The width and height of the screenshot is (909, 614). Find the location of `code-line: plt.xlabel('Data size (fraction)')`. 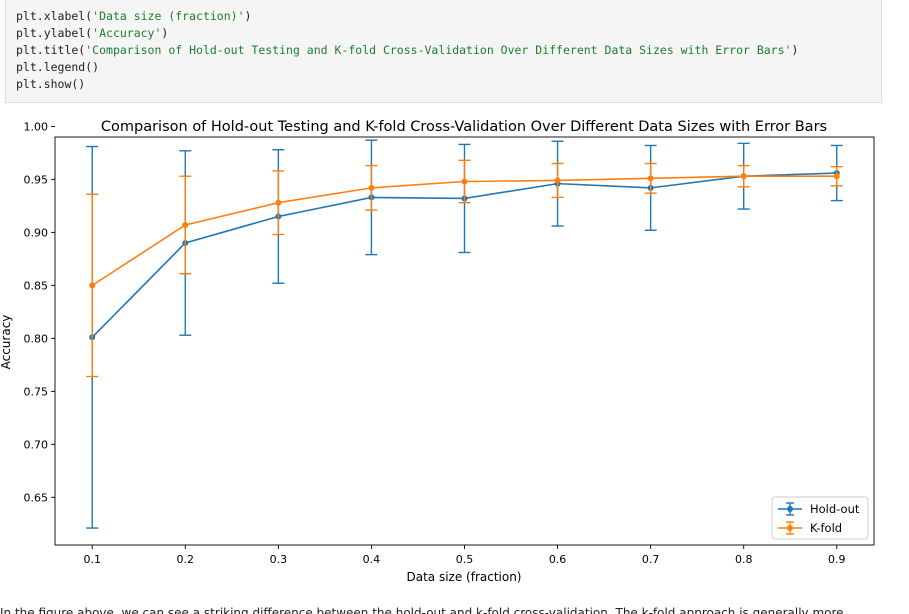

code-line: plt.xlabel('Data size (fraction)') is located at coordinates (134, 16).